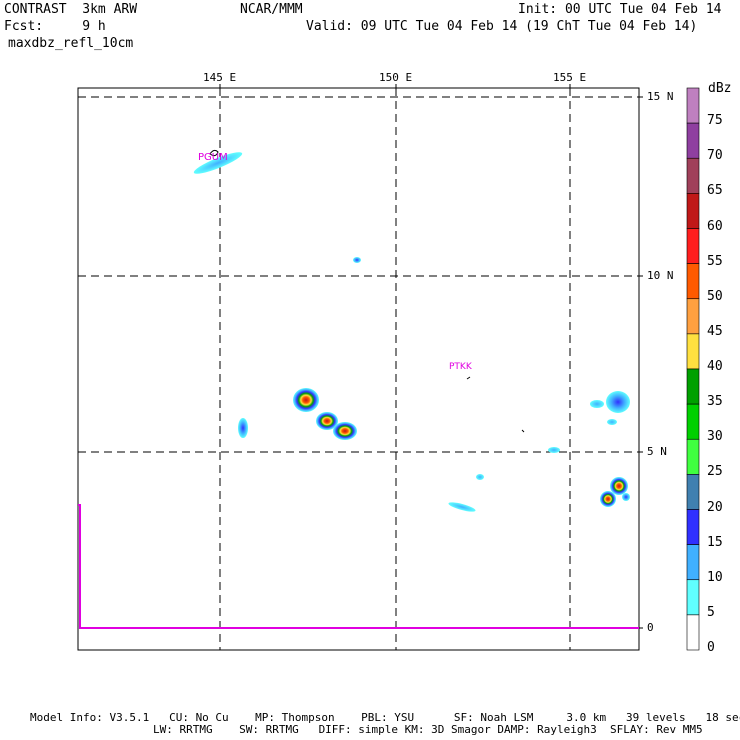 The height and width of the screenshot is (740, 740). Describe the element at coordinates (715, 191) in the screenshot. I see `colorbar-tick-label: 65` at that location.